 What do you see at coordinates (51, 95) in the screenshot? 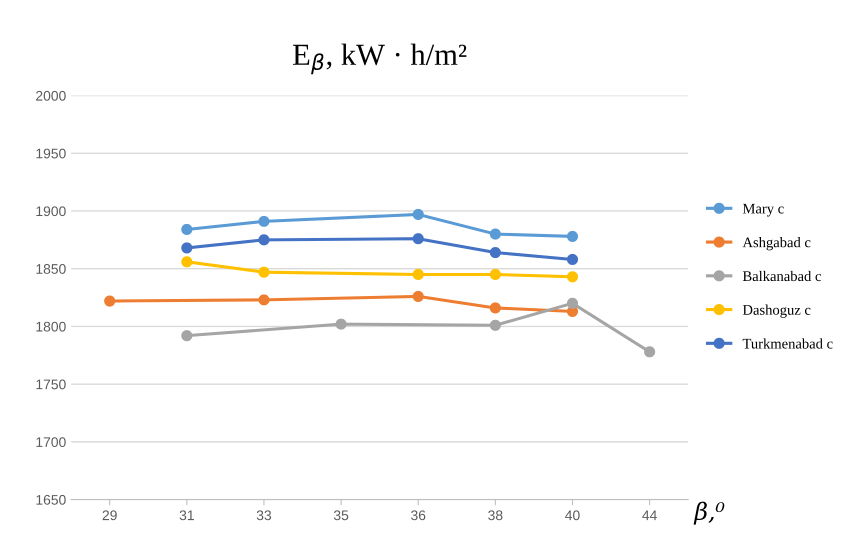
I see `y-tick-label: 2000` at bounding box center [51, 95].